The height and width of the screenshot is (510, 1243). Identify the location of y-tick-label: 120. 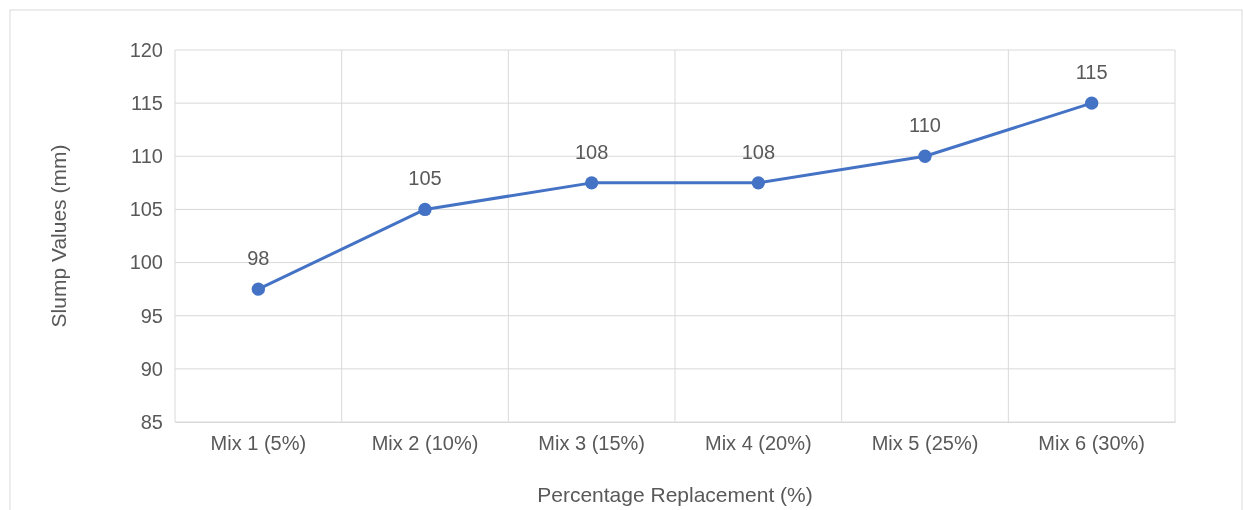
(146, 49).